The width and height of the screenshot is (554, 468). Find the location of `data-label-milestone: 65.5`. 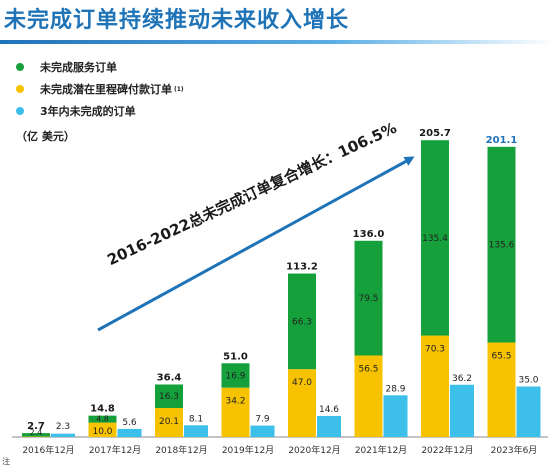

data-label-milestone: 65.5 is located at coordinates (501, 356).